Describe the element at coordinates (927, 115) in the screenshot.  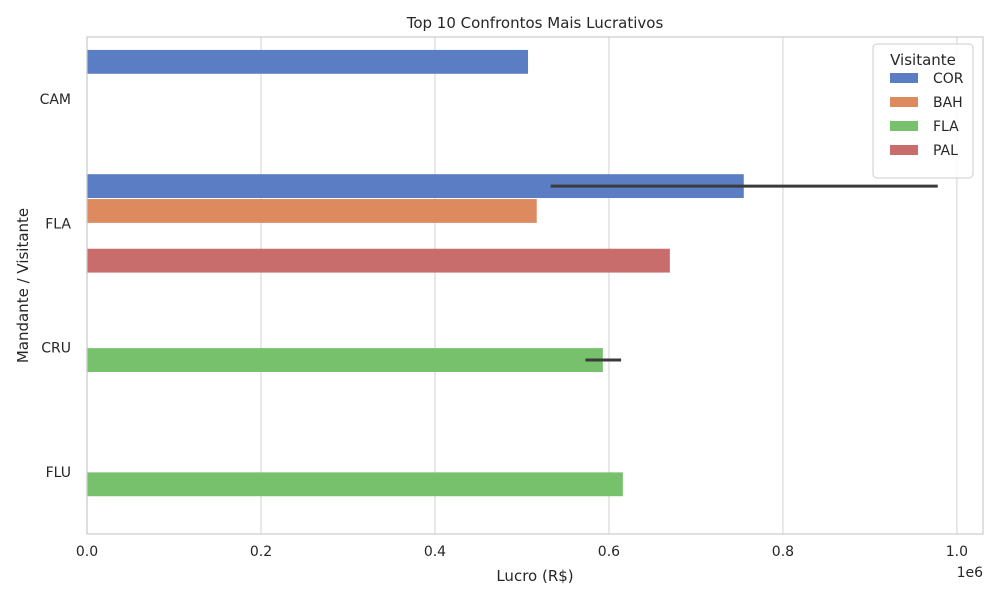
I see `legend-items: COR BAH FLA PAL` at that location.